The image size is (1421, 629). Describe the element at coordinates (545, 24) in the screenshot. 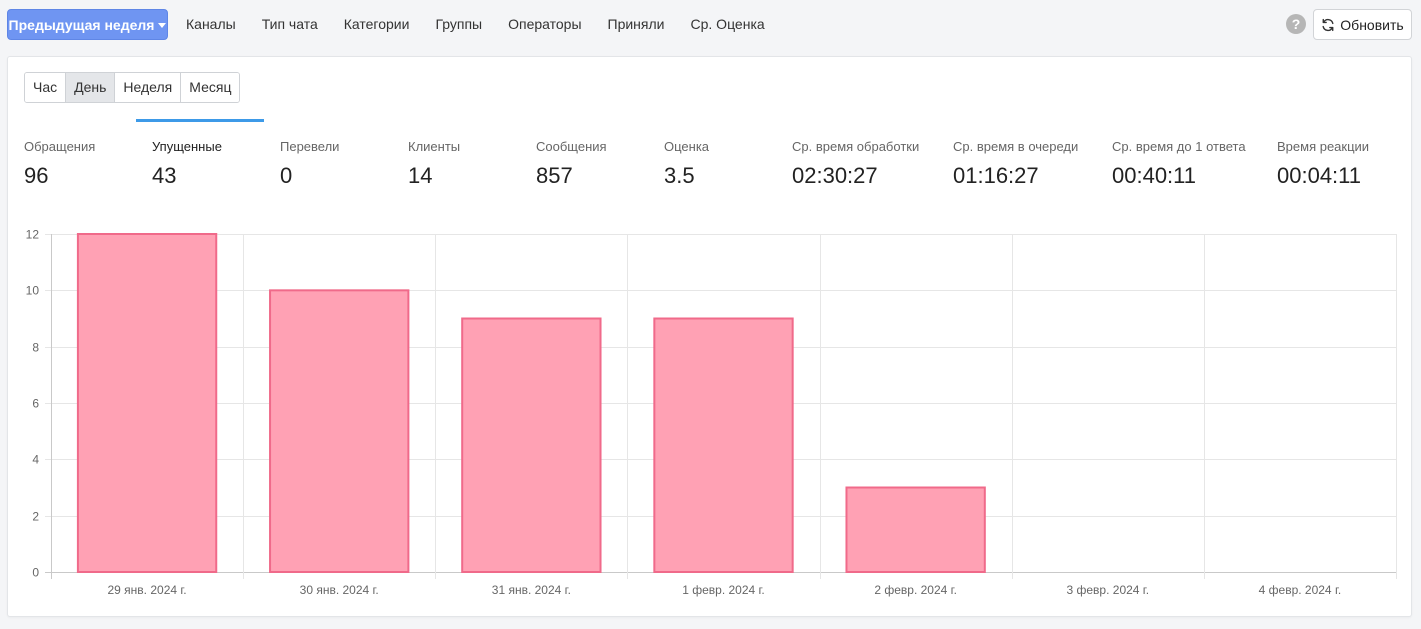

I see `nav-link-operators: Операторы` at that location.